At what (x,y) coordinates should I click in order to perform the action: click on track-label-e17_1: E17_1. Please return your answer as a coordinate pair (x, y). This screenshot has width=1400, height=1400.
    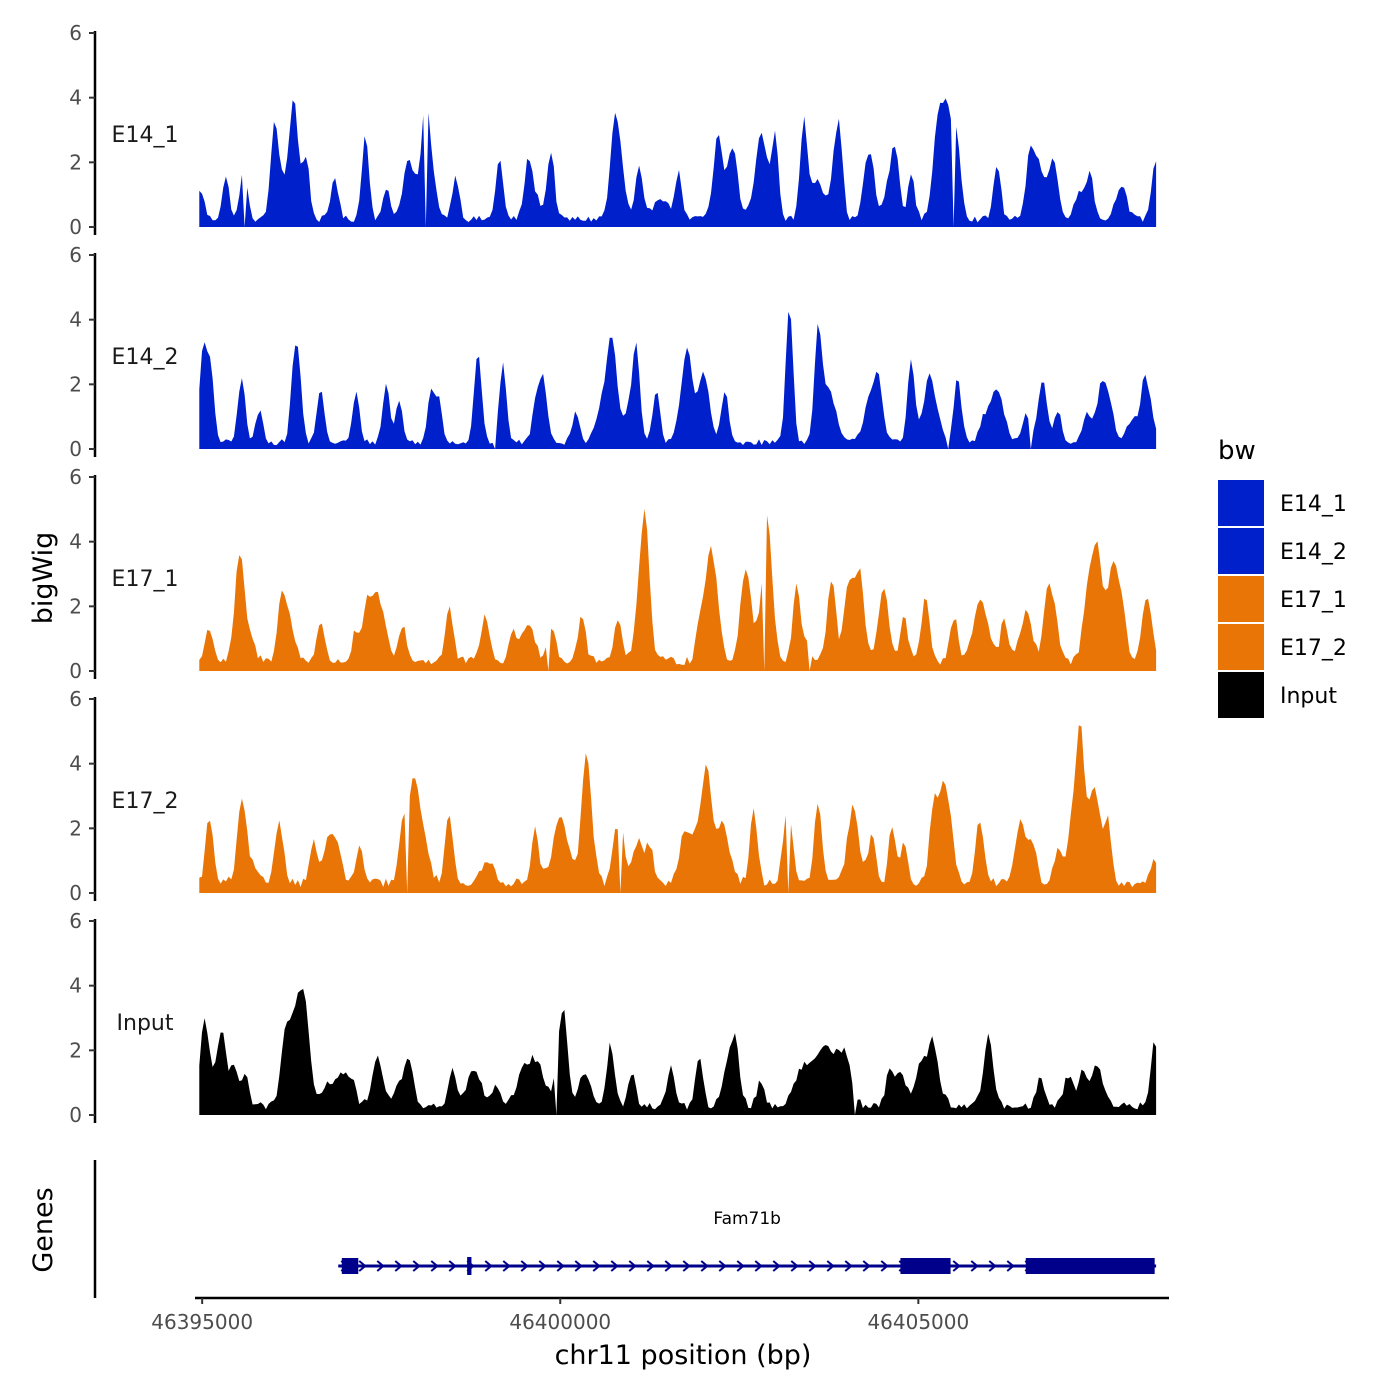
    Looking at the image, I should click on (145, 579).